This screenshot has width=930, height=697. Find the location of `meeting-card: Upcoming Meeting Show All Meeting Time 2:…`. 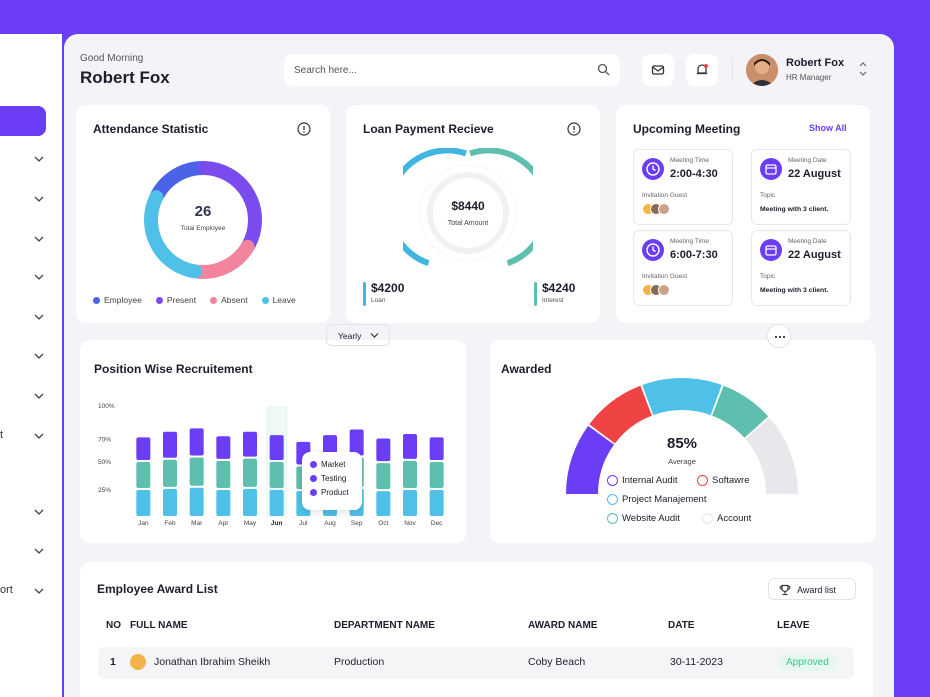

meeting-card: Upcoming Meeting Show All Meeting Time 2:… is located at coordinates (743, 214).